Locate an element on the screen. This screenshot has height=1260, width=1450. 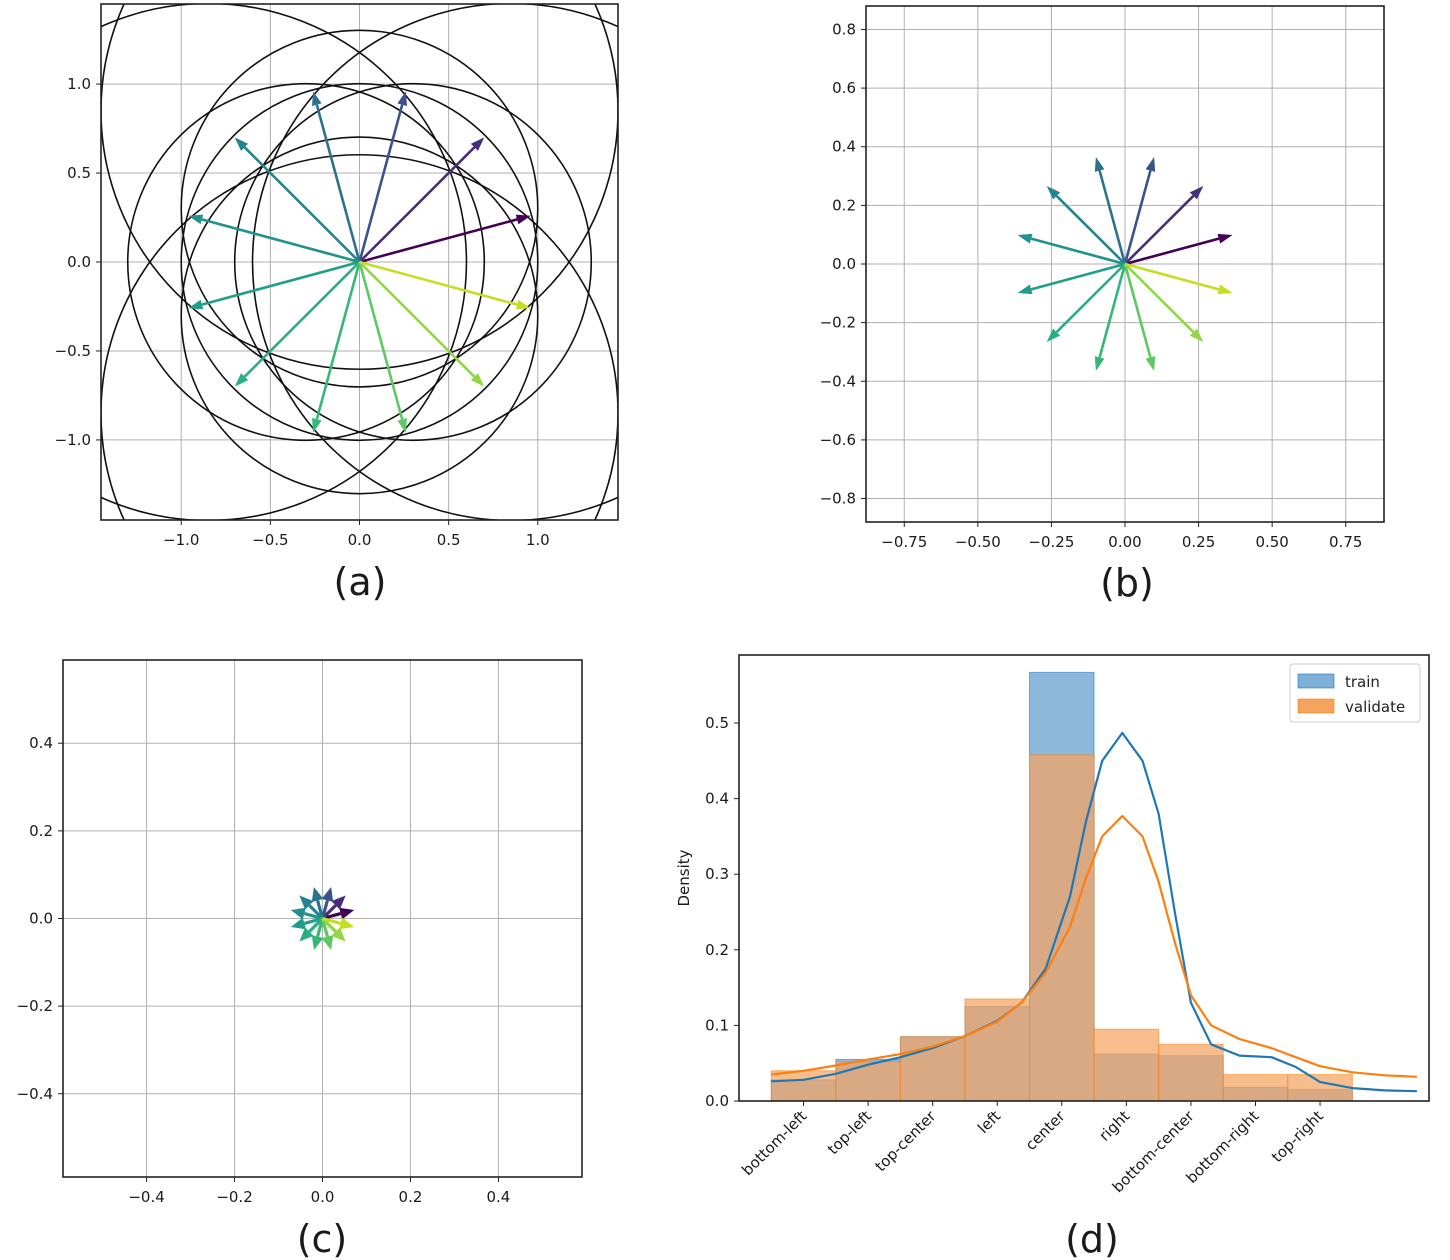
x-tick-label: top-right is located at coordinates (1297, 1136).